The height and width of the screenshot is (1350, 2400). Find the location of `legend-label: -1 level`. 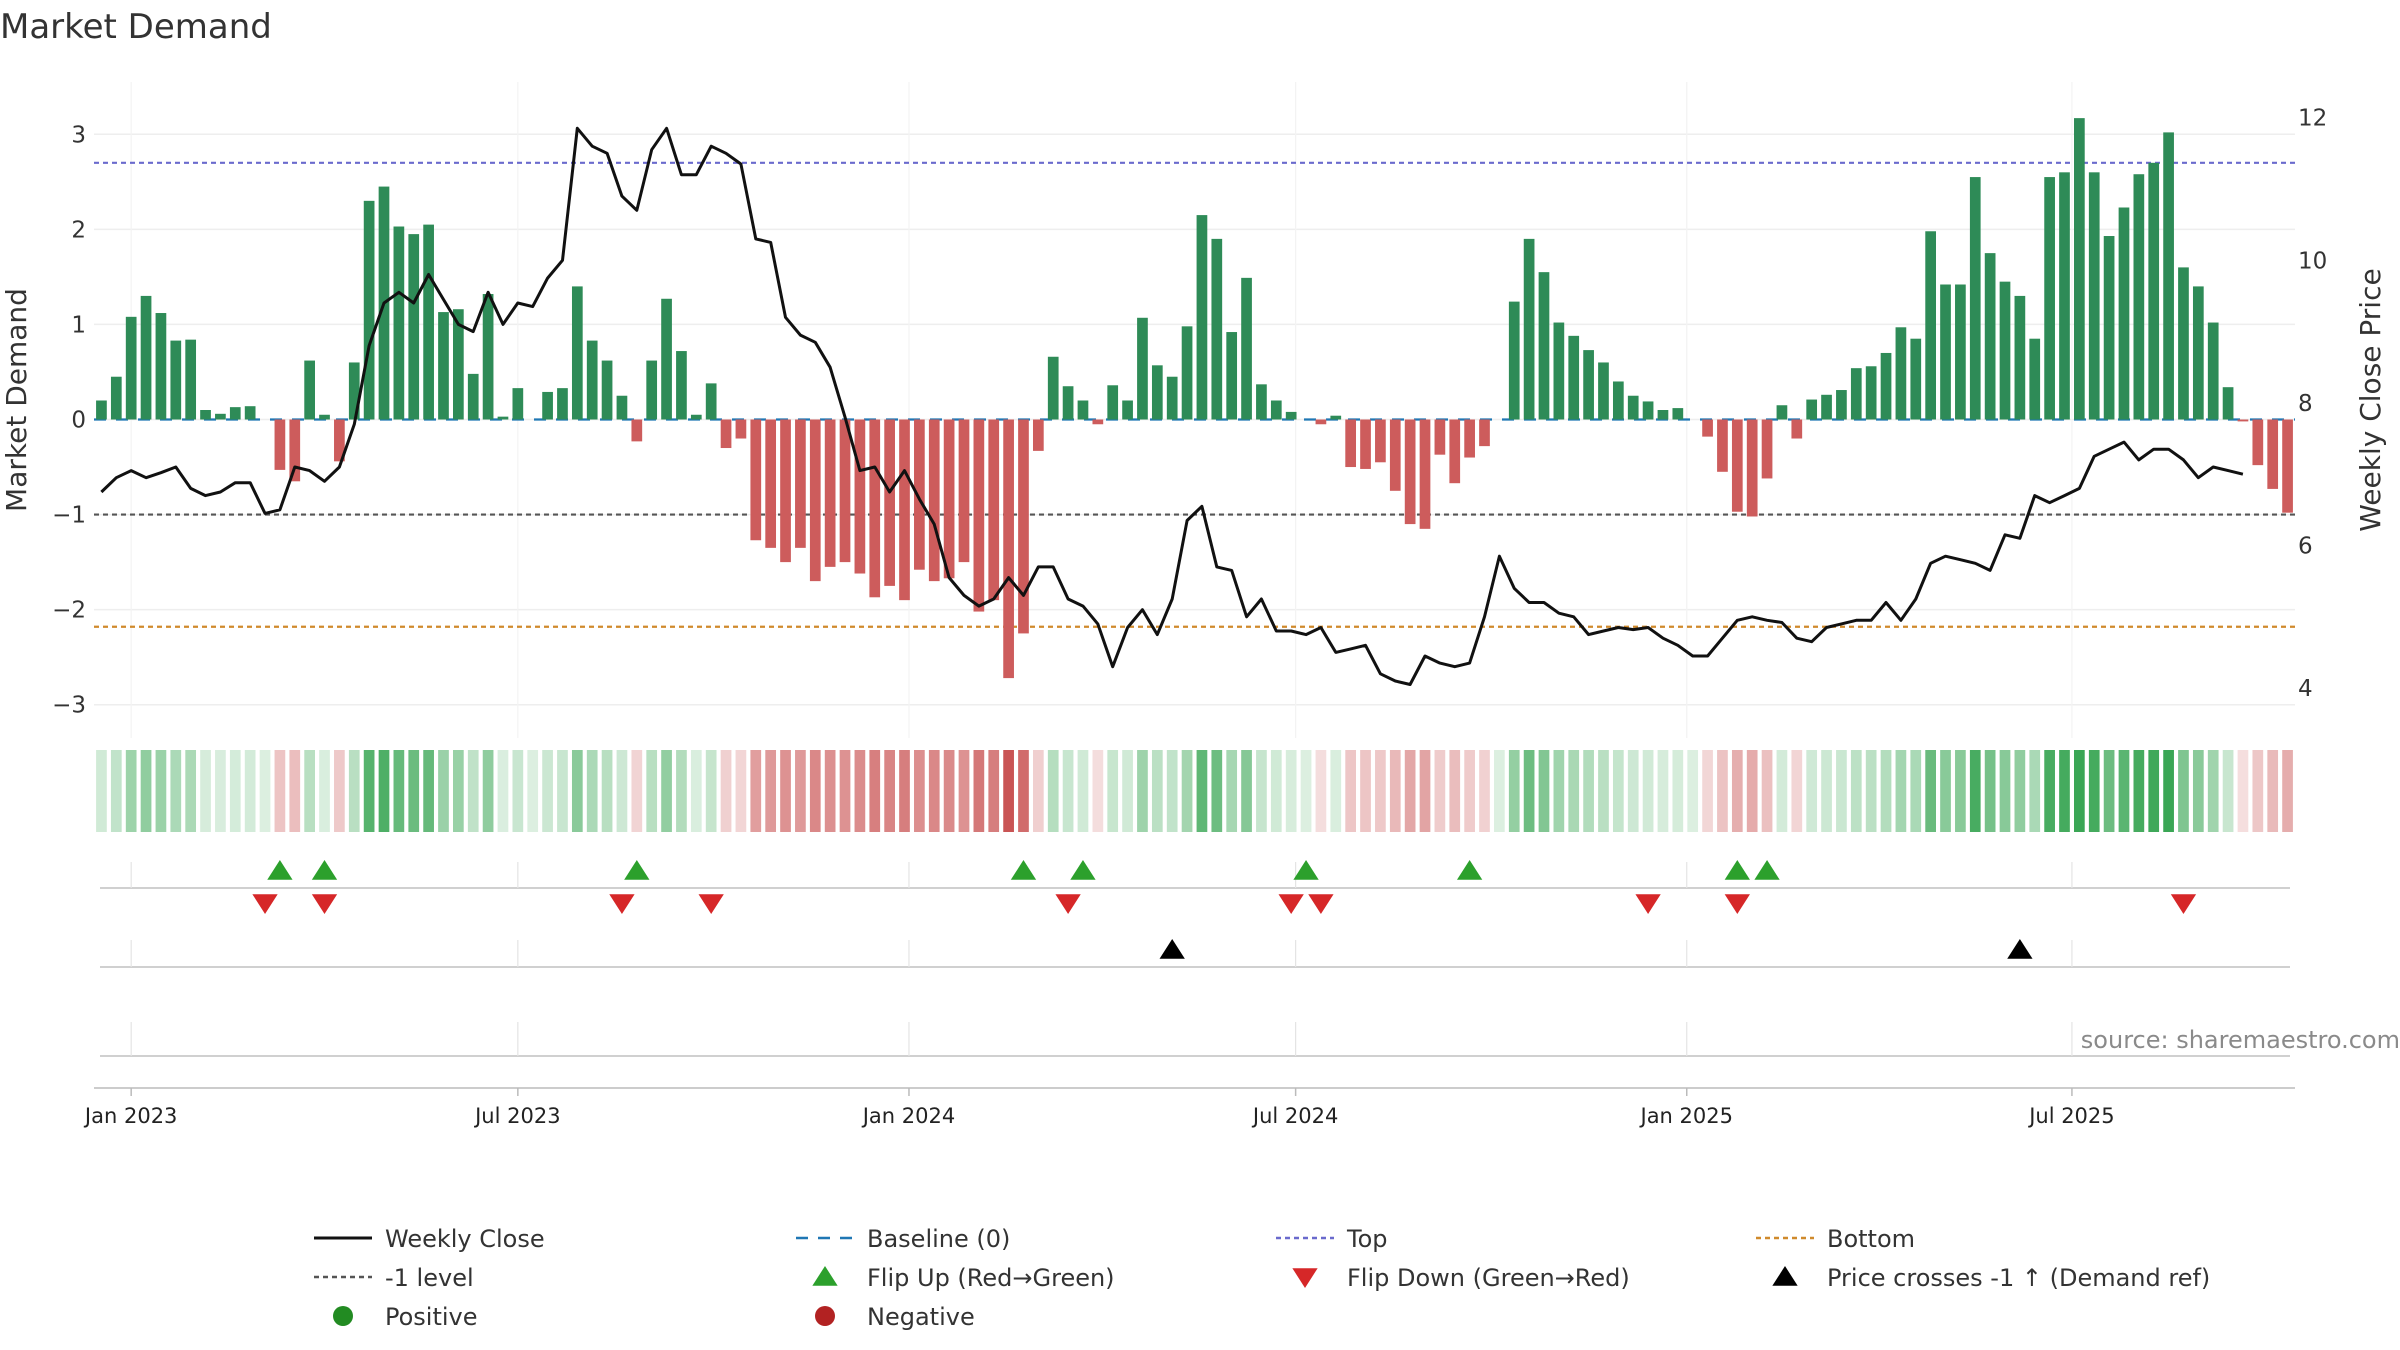

legend-label: -1 level is located at coordinates (429, 1278).